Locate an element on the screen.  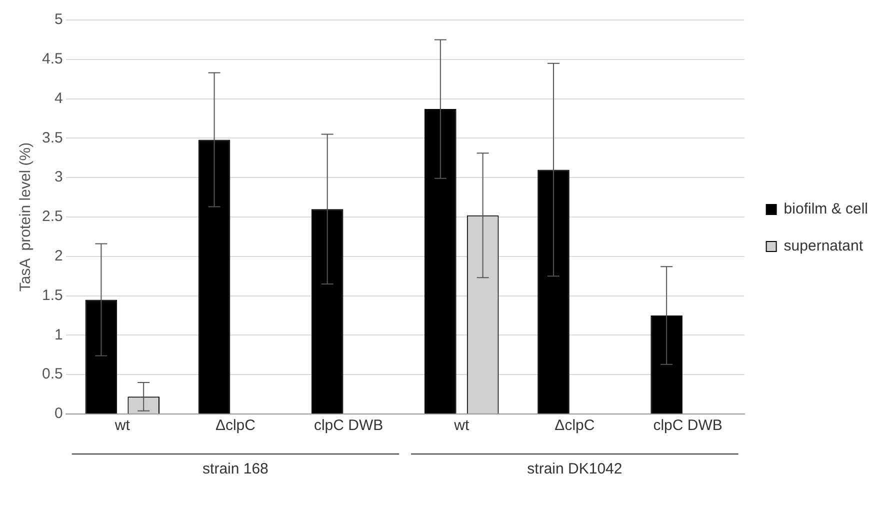
y-tick-label: 2 is located at coordinates (58, 256).